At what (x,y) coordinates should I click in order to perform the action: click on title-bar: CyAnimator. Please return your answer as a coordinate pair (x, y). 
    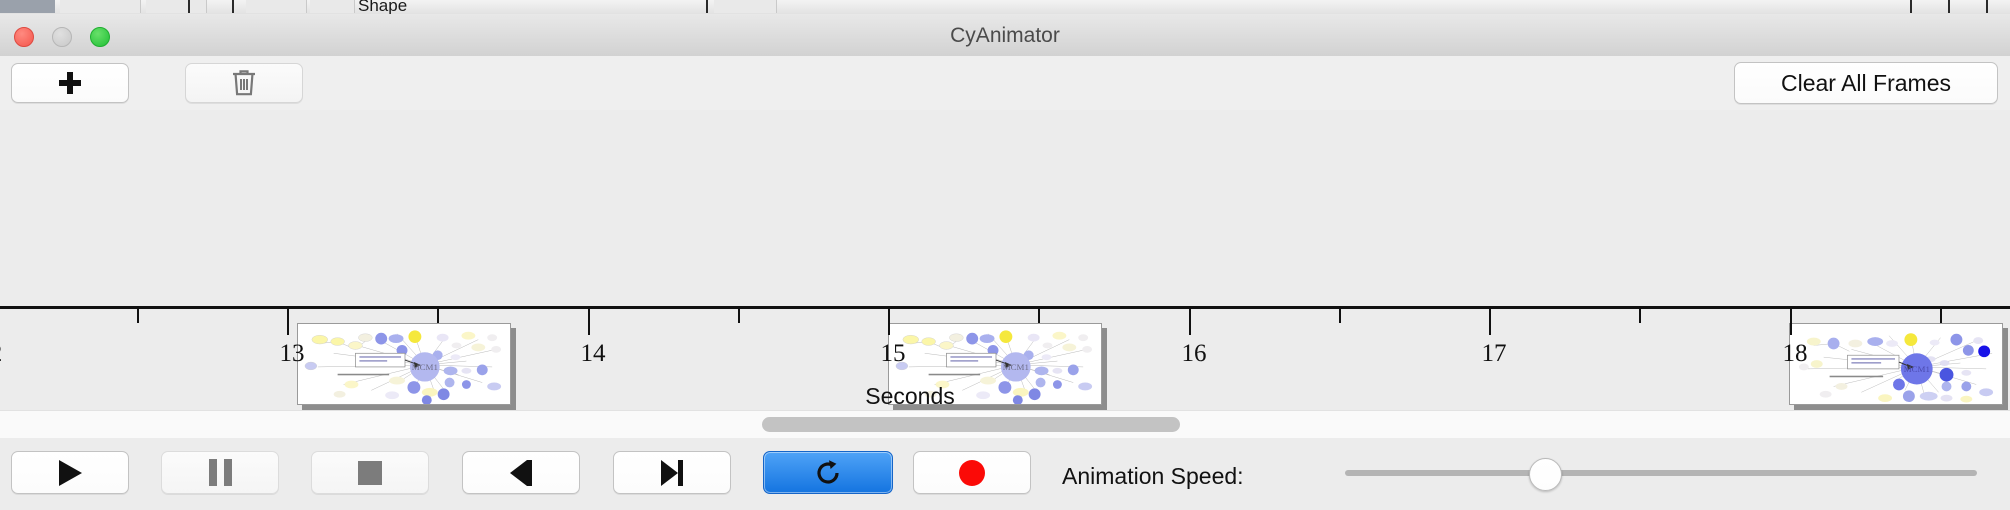
    Looking at the image, I should click on (1005, 35).